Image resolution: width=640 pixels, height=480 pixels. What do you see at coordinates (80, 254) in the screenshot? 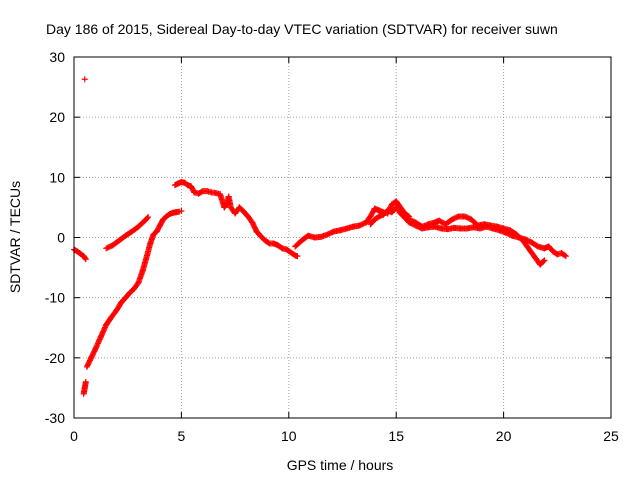
I see `series-seg1` at bounding box center [80, 254].